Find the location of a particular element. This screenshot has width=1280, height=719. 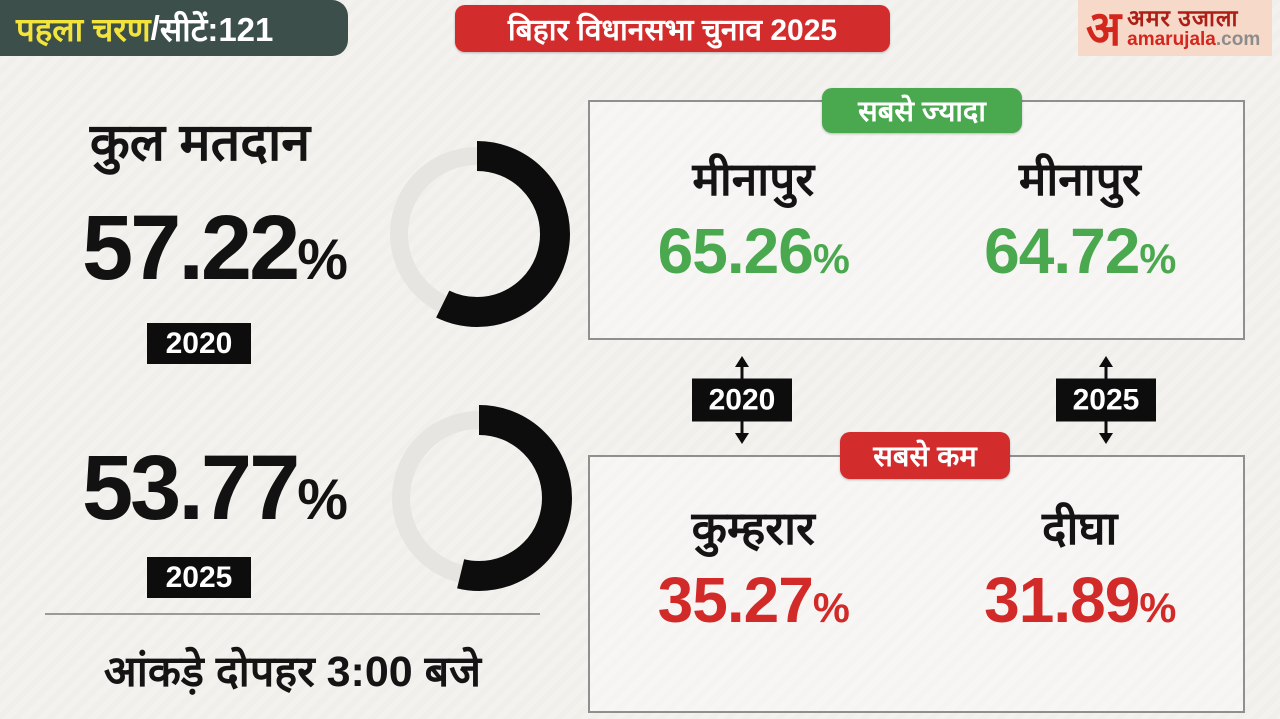

turnout-2025-number: 53.77 is located at coordinates (191, 488).